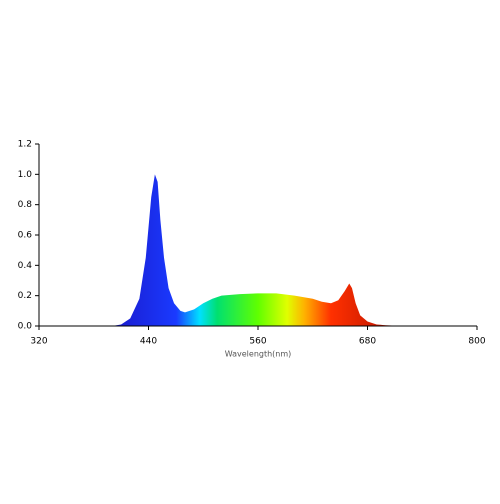 The height and width of the screenshot is (504, 500). What do you see at coordinates (25, 175) in the screenshot?
I see `y-tick-label: 1.0` at bounding box center [25, 175].